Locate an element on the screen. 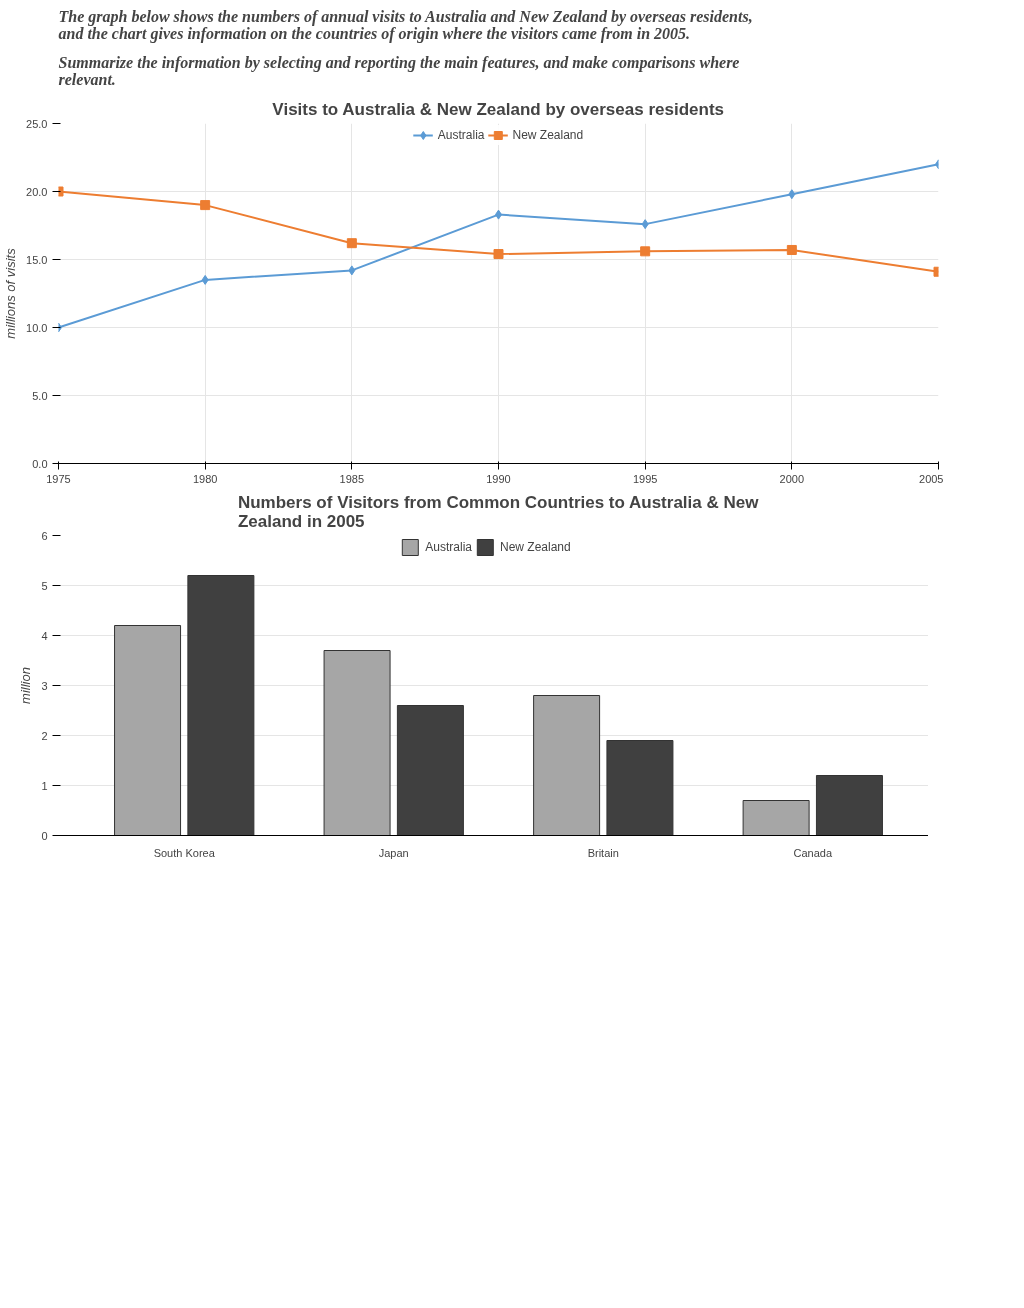 Image resolution: width=1024 pixels, height=1308 pixels. y-tick-label: 6 is located at coordinates (44, 535).